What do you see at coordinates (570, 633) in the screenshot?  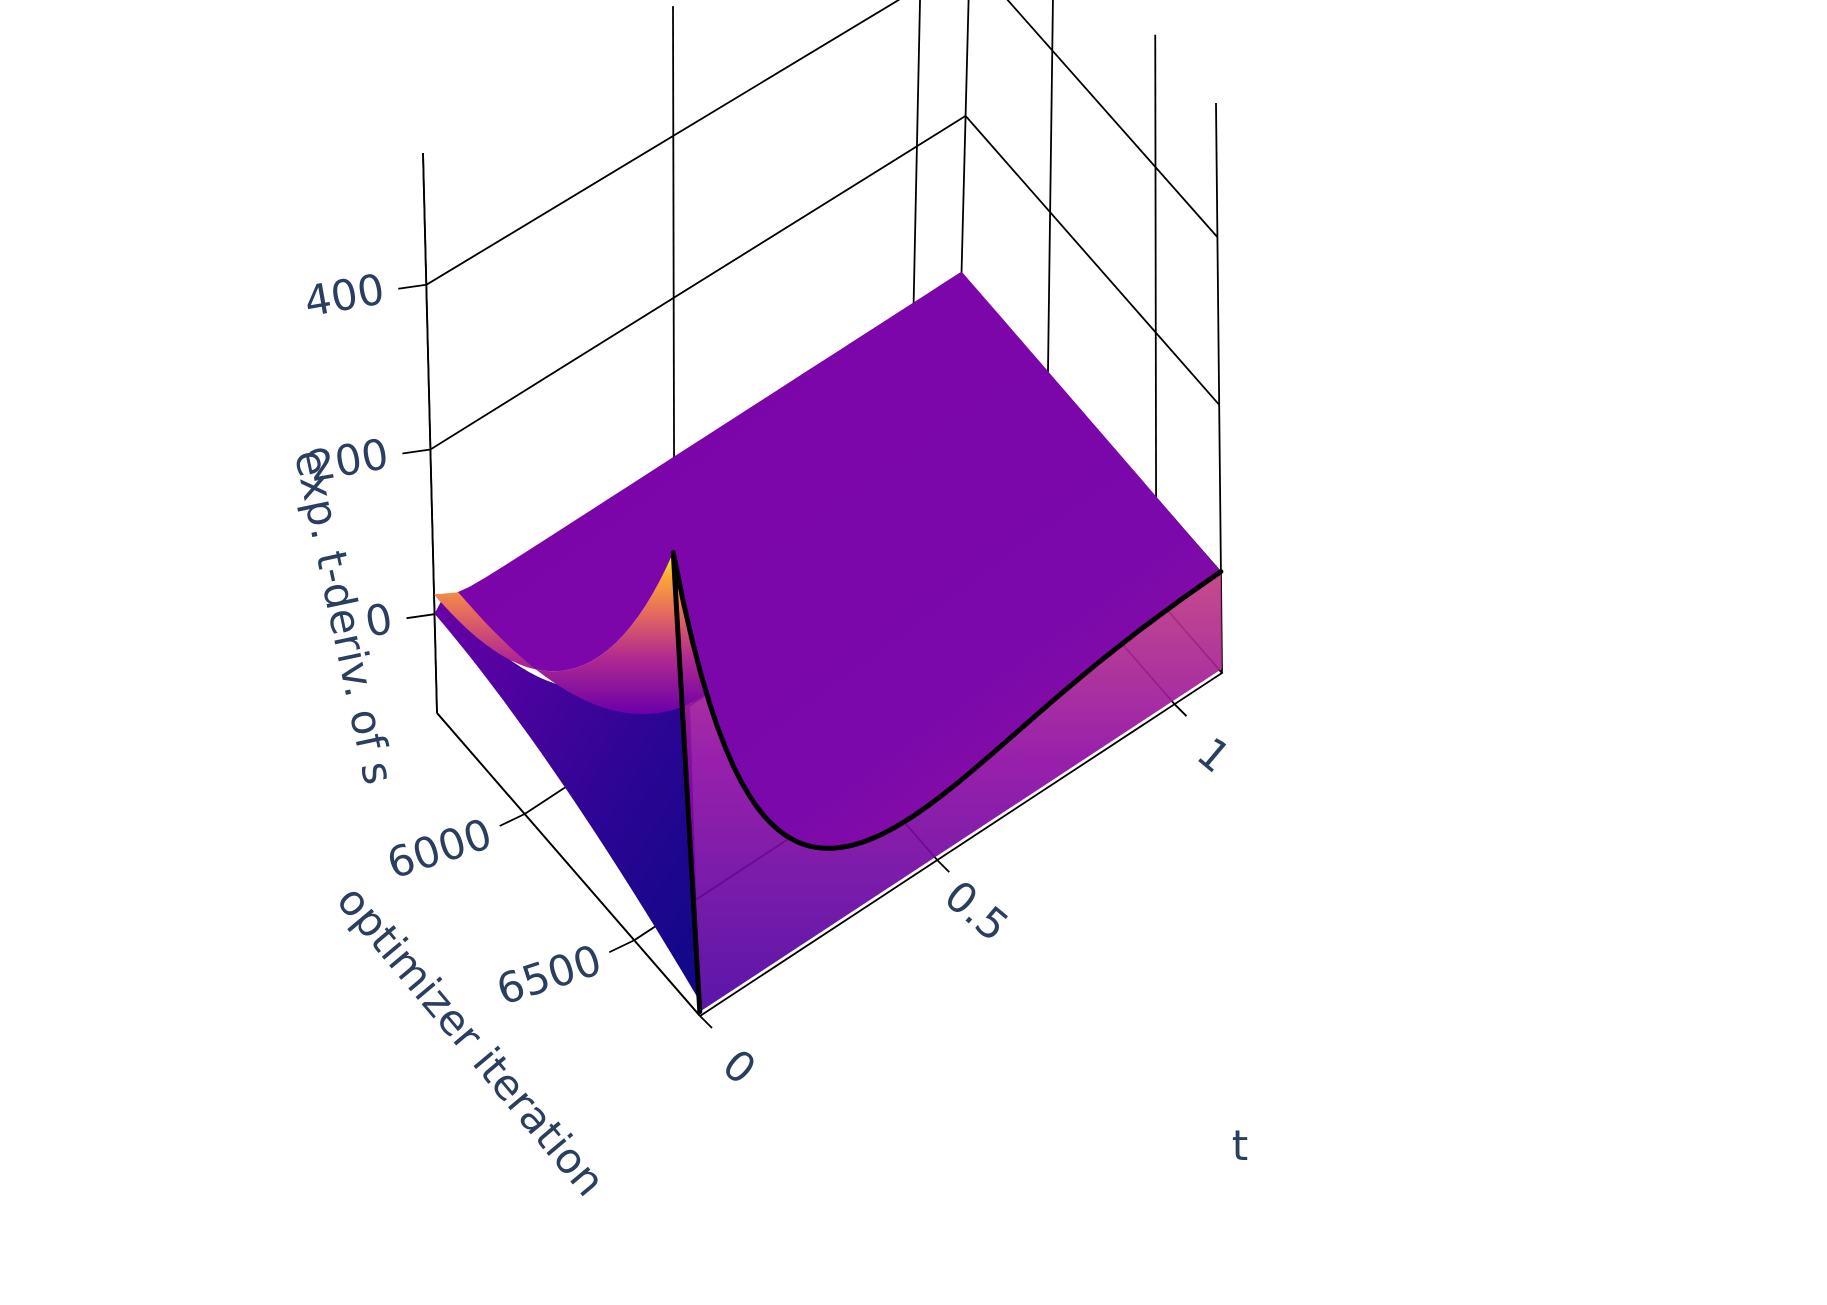 I see `surface-peak-ridge` at bounding box center [570, 633].